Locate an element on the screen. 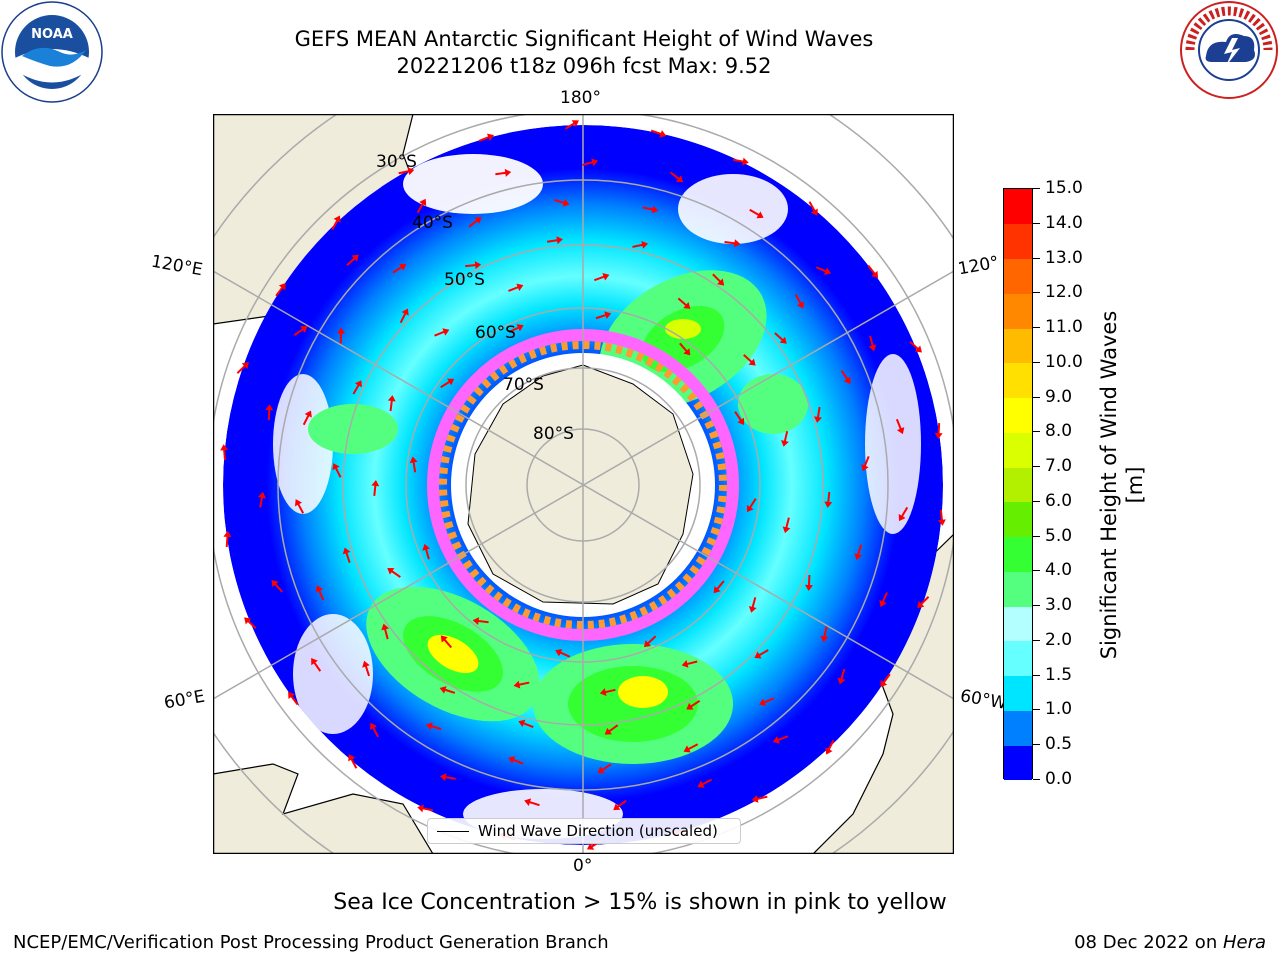 Image resolution: width=1280 pixels, height=960 pixels. lon-label-120e: 120°E is located at coordinates (177, 266).